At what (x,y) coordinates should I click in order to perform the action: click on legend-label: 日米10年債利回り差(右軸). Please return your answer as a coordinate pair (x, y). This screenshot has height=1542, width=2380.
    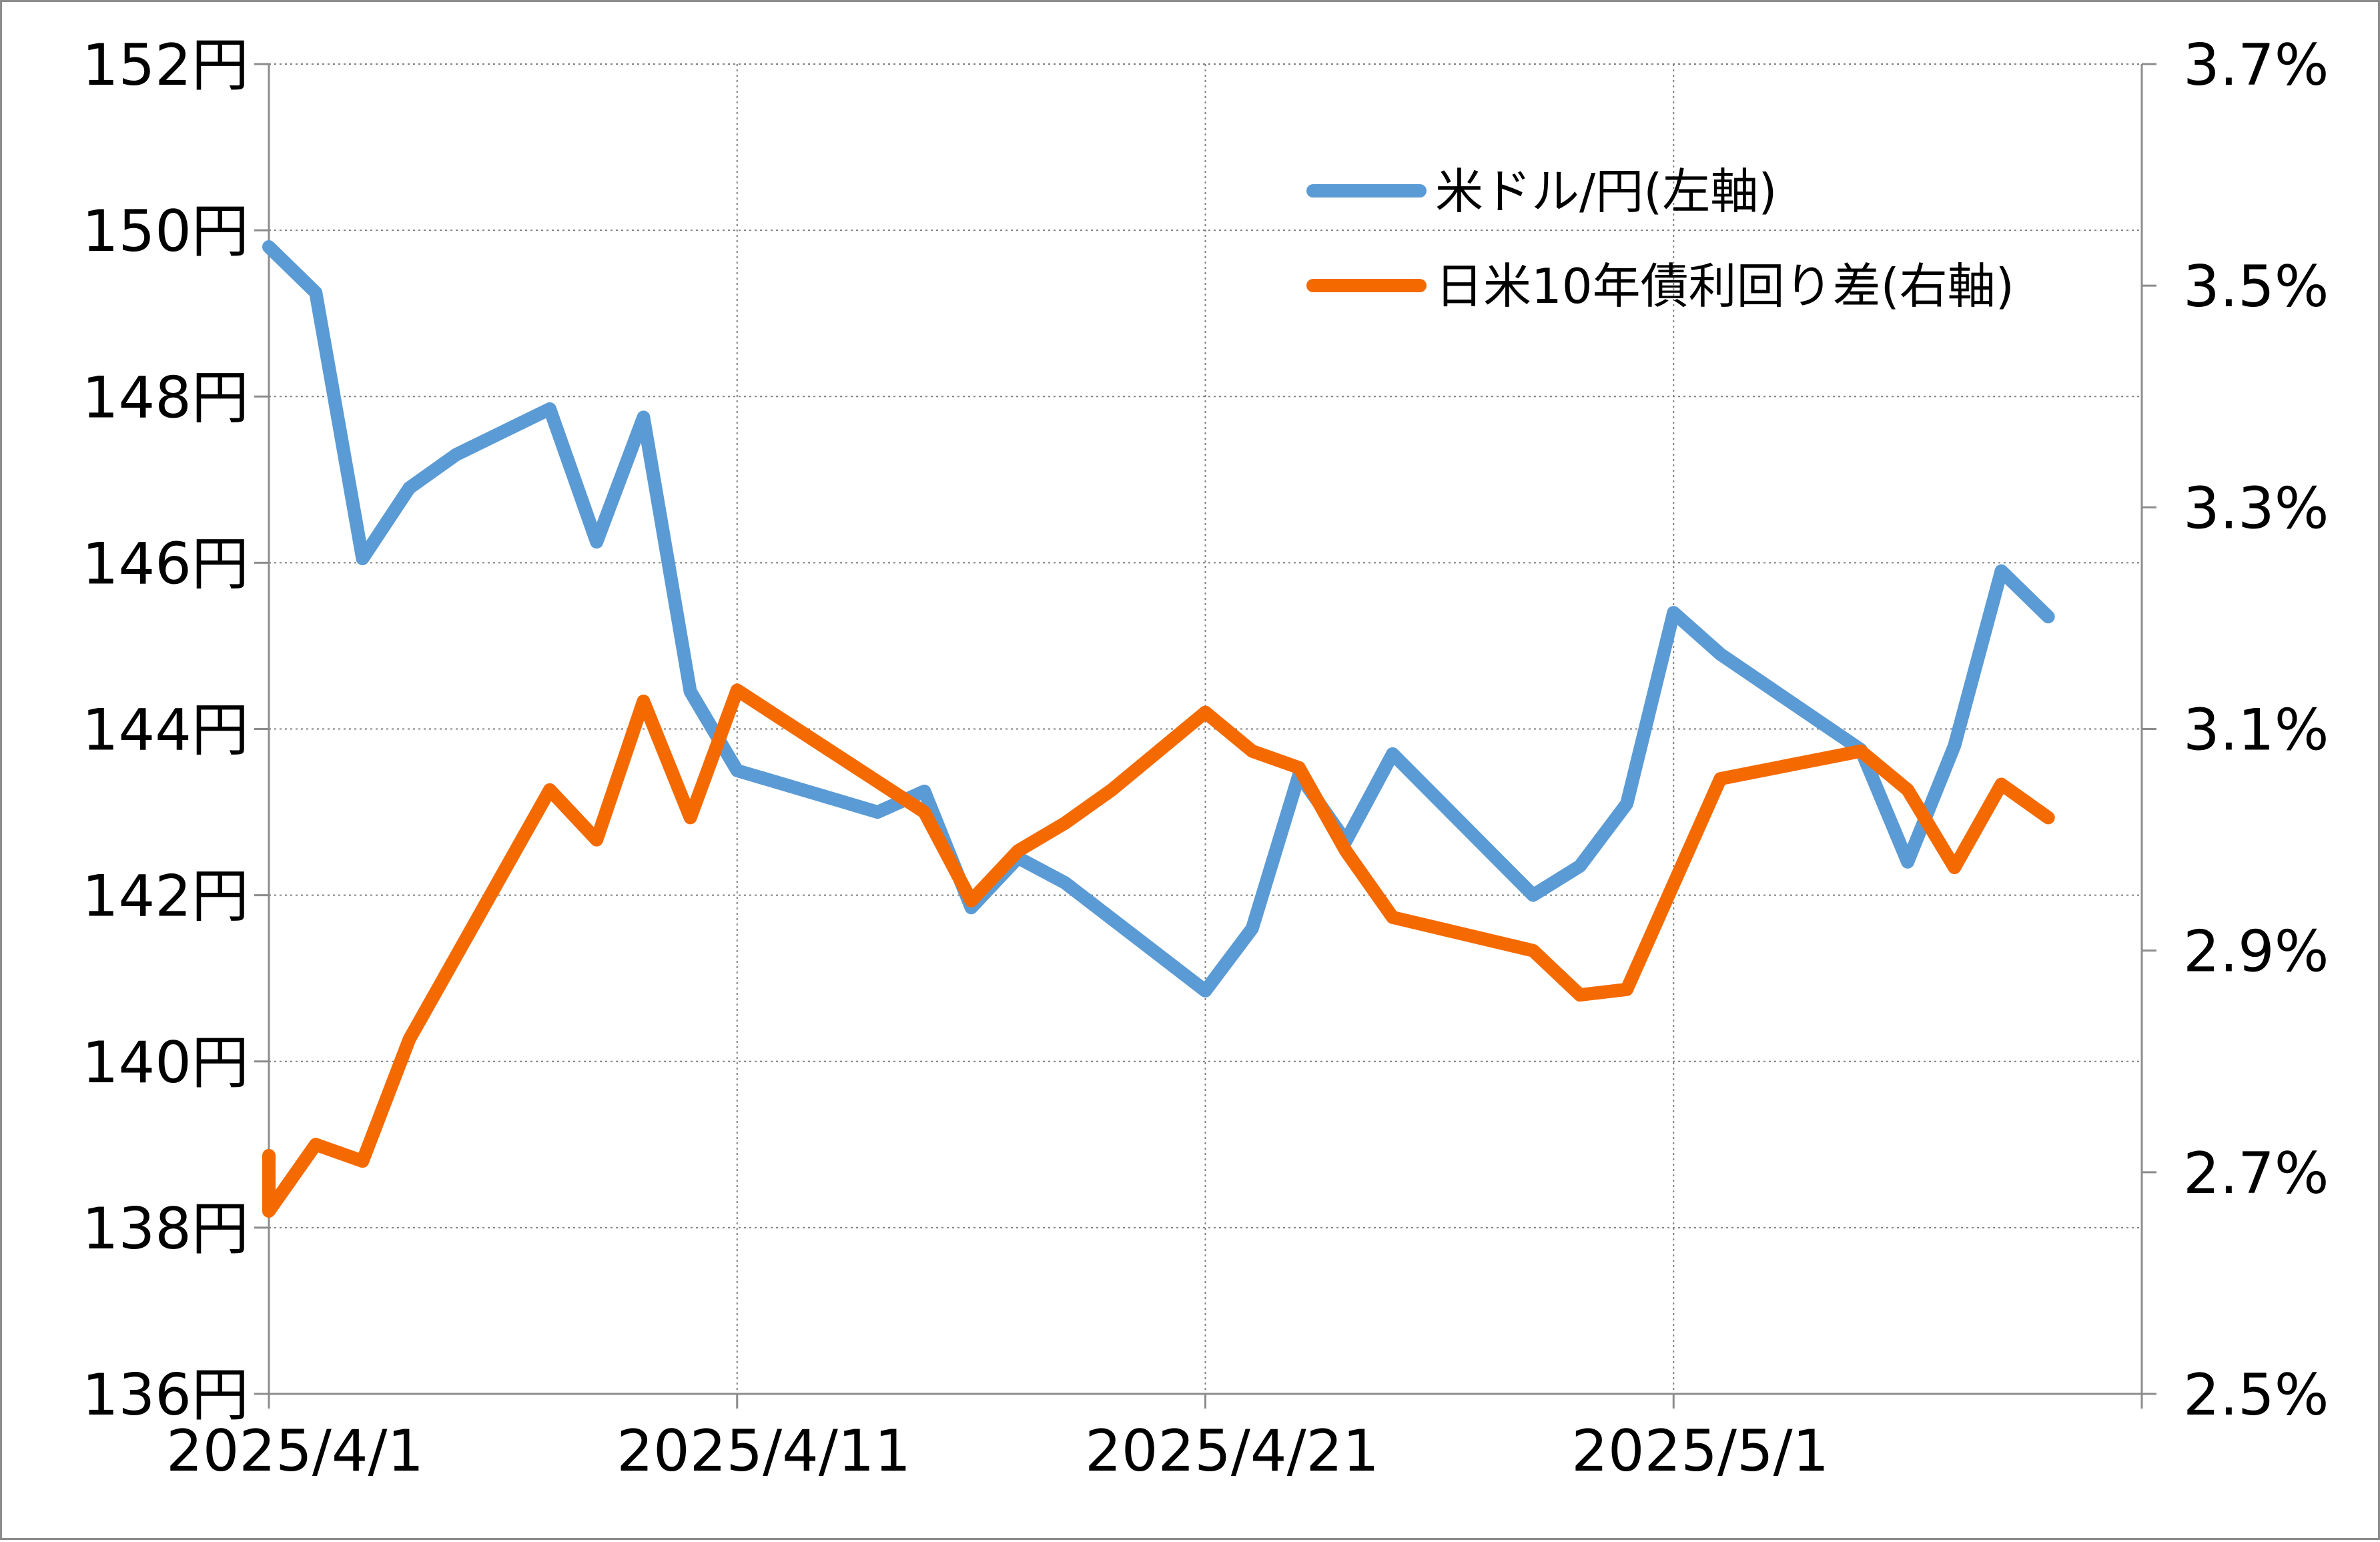
    Looking at the image, I should click on (1725, 286).